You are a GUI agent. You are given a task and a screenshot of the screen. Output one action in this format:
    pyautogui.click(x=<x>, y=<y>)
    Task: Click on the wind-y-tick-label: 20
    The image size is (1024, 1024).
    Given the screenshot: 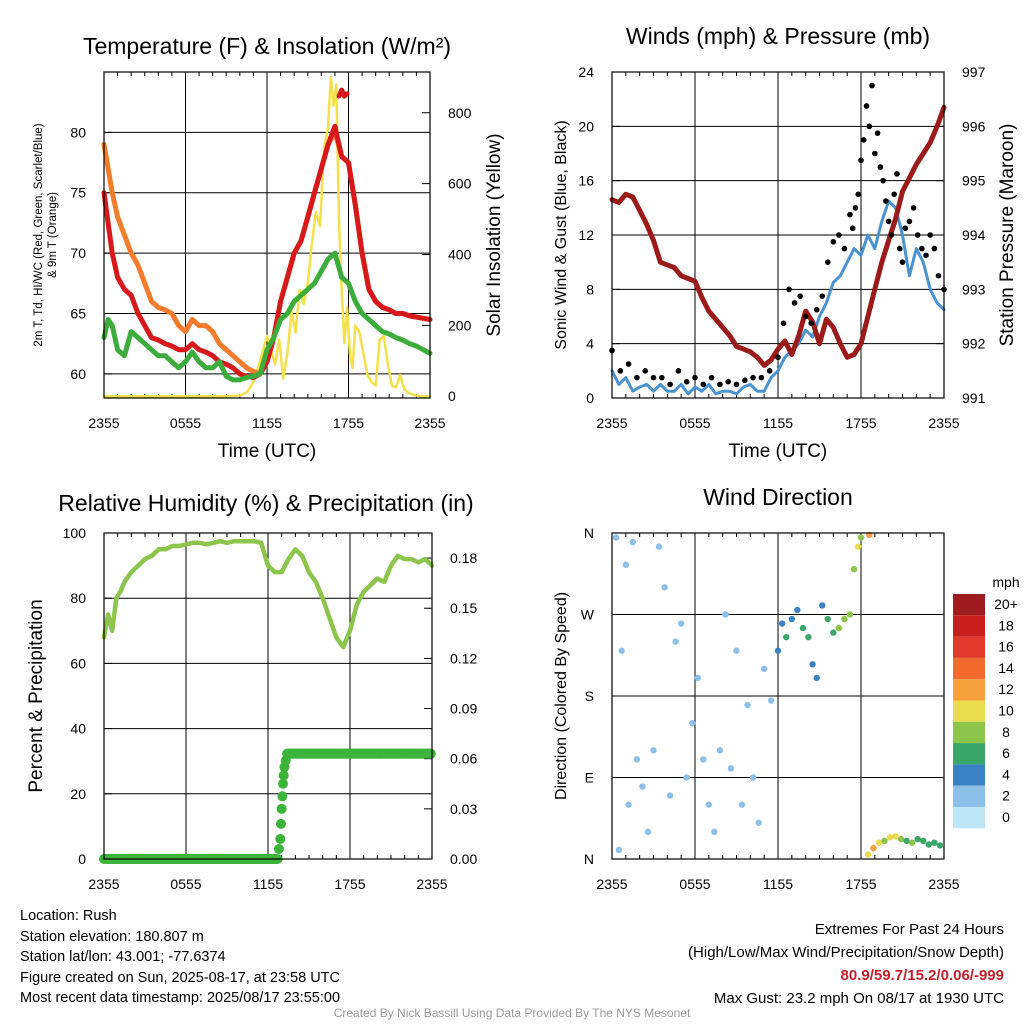 What is the action you would take?
    pyautogui.click(x=586, y=126)
    